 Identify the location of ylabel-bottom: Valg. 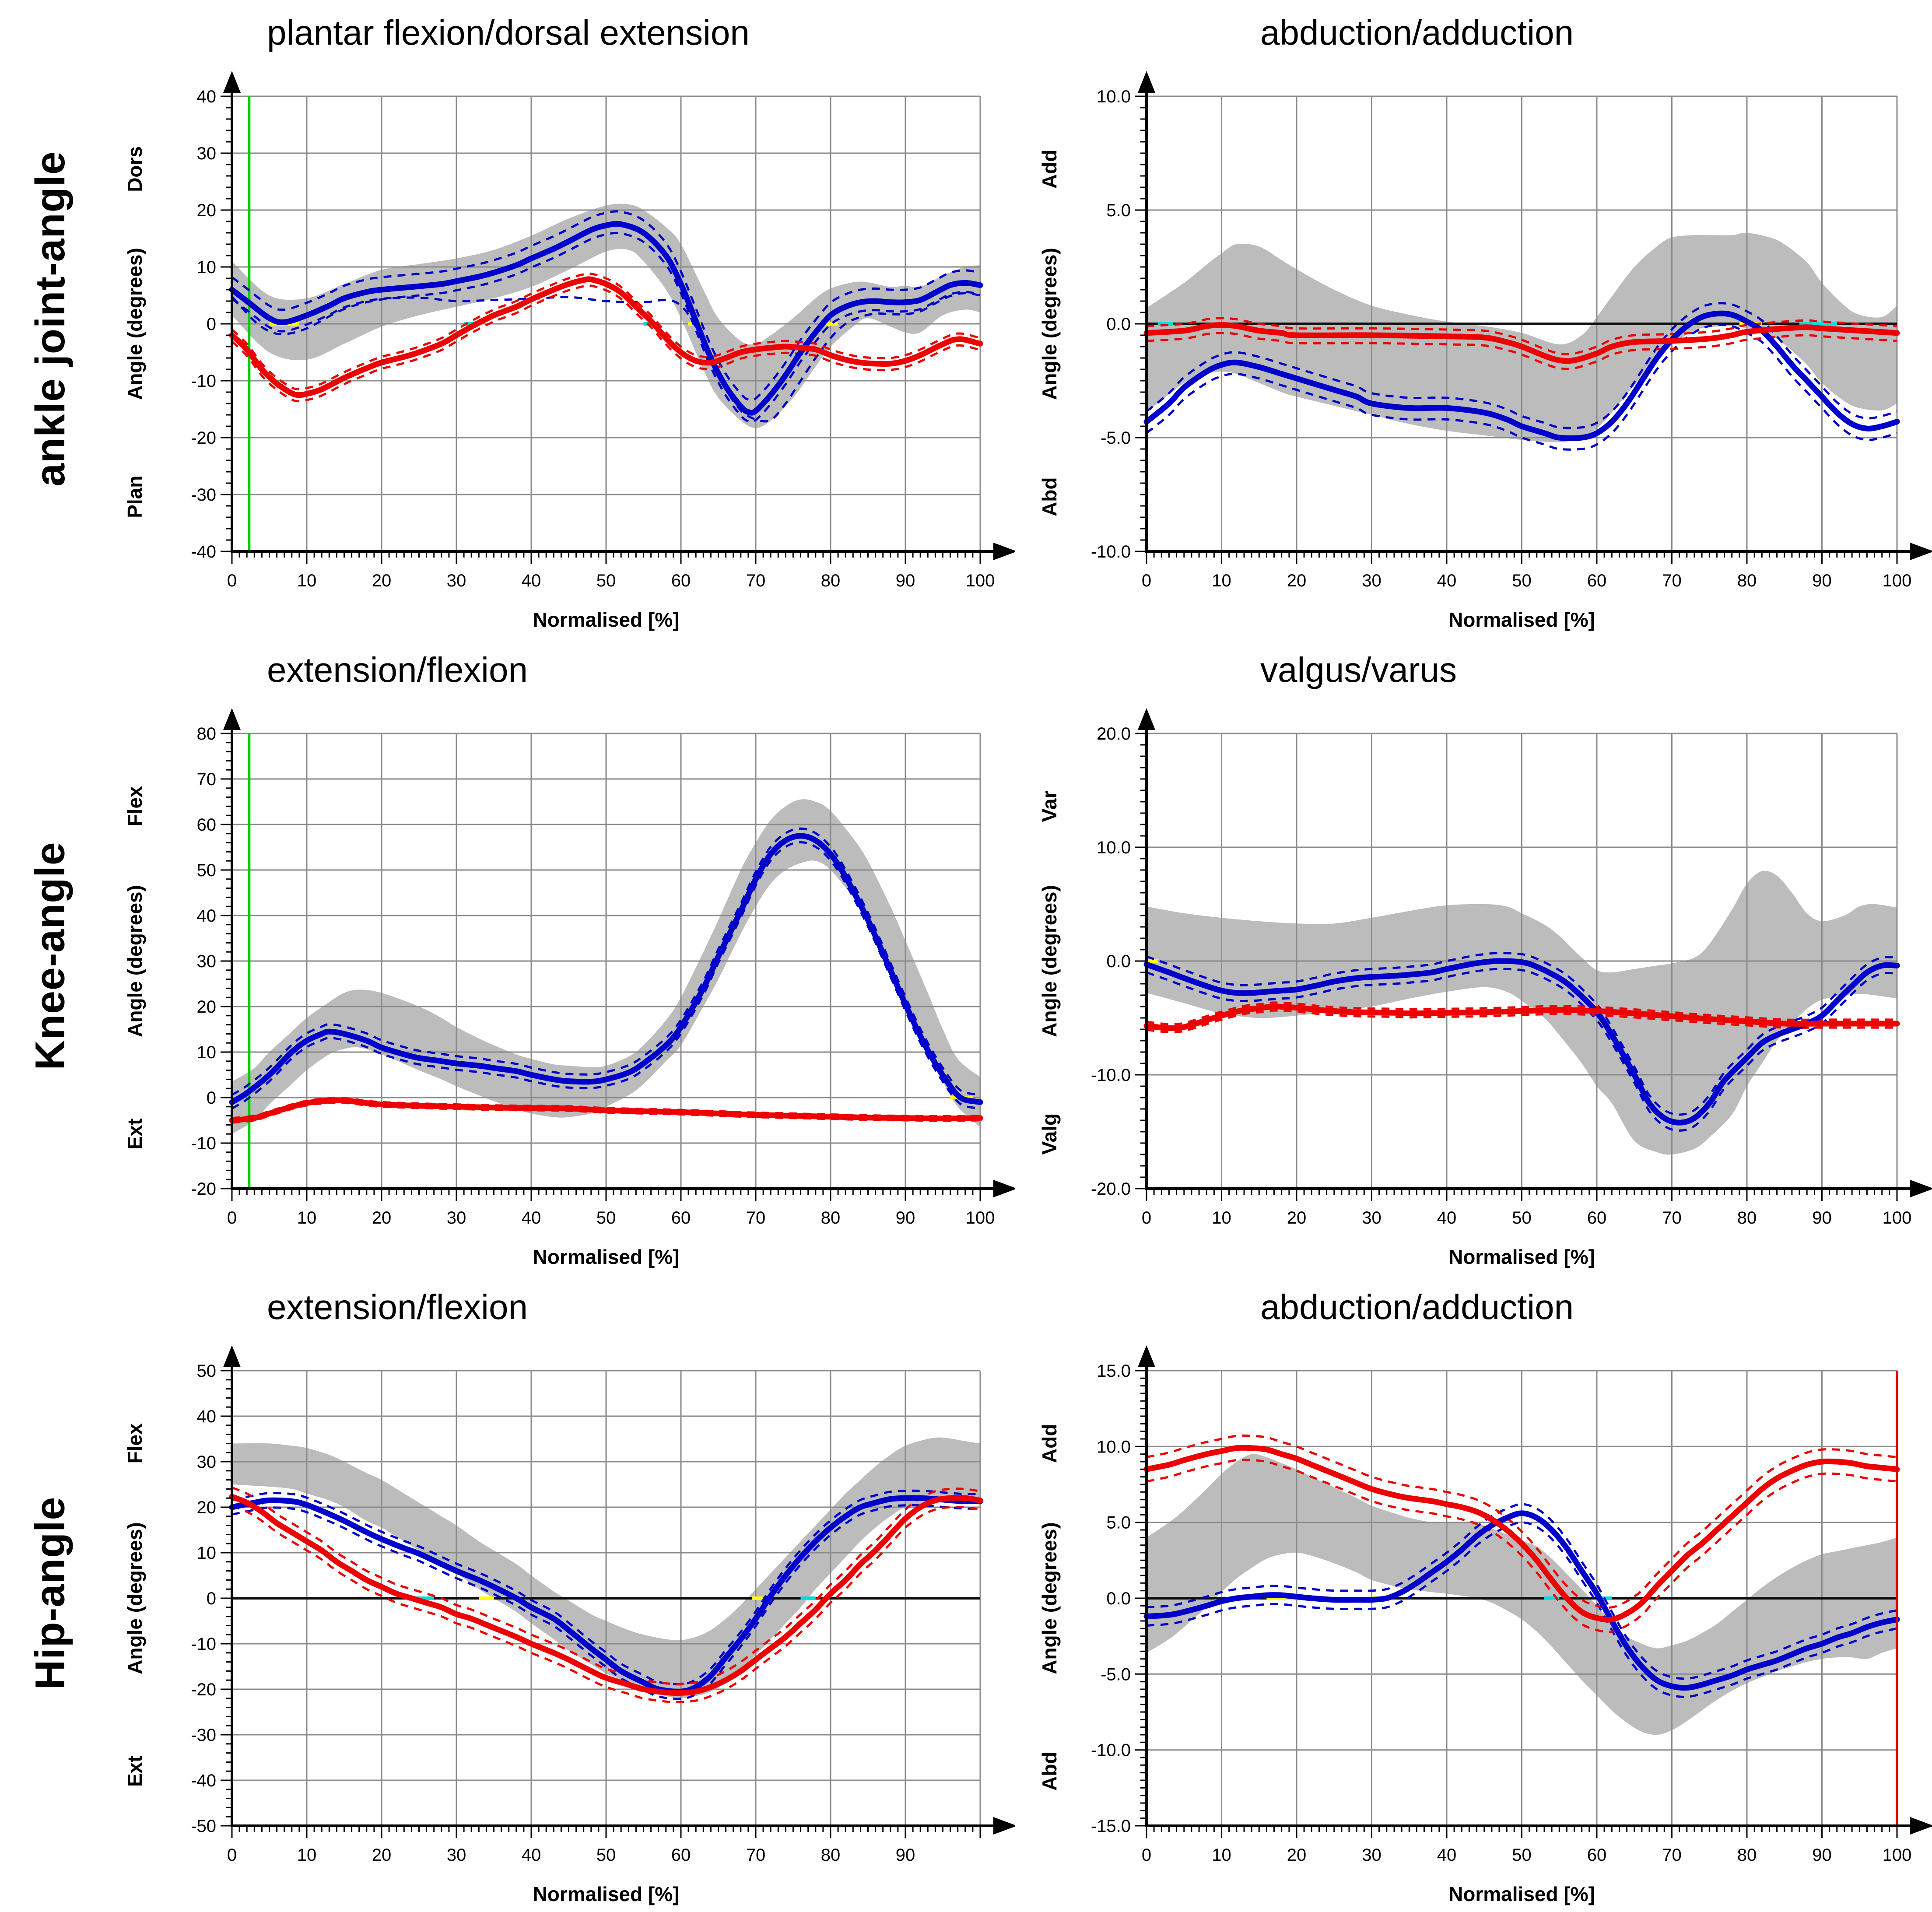
(1049, 1134).